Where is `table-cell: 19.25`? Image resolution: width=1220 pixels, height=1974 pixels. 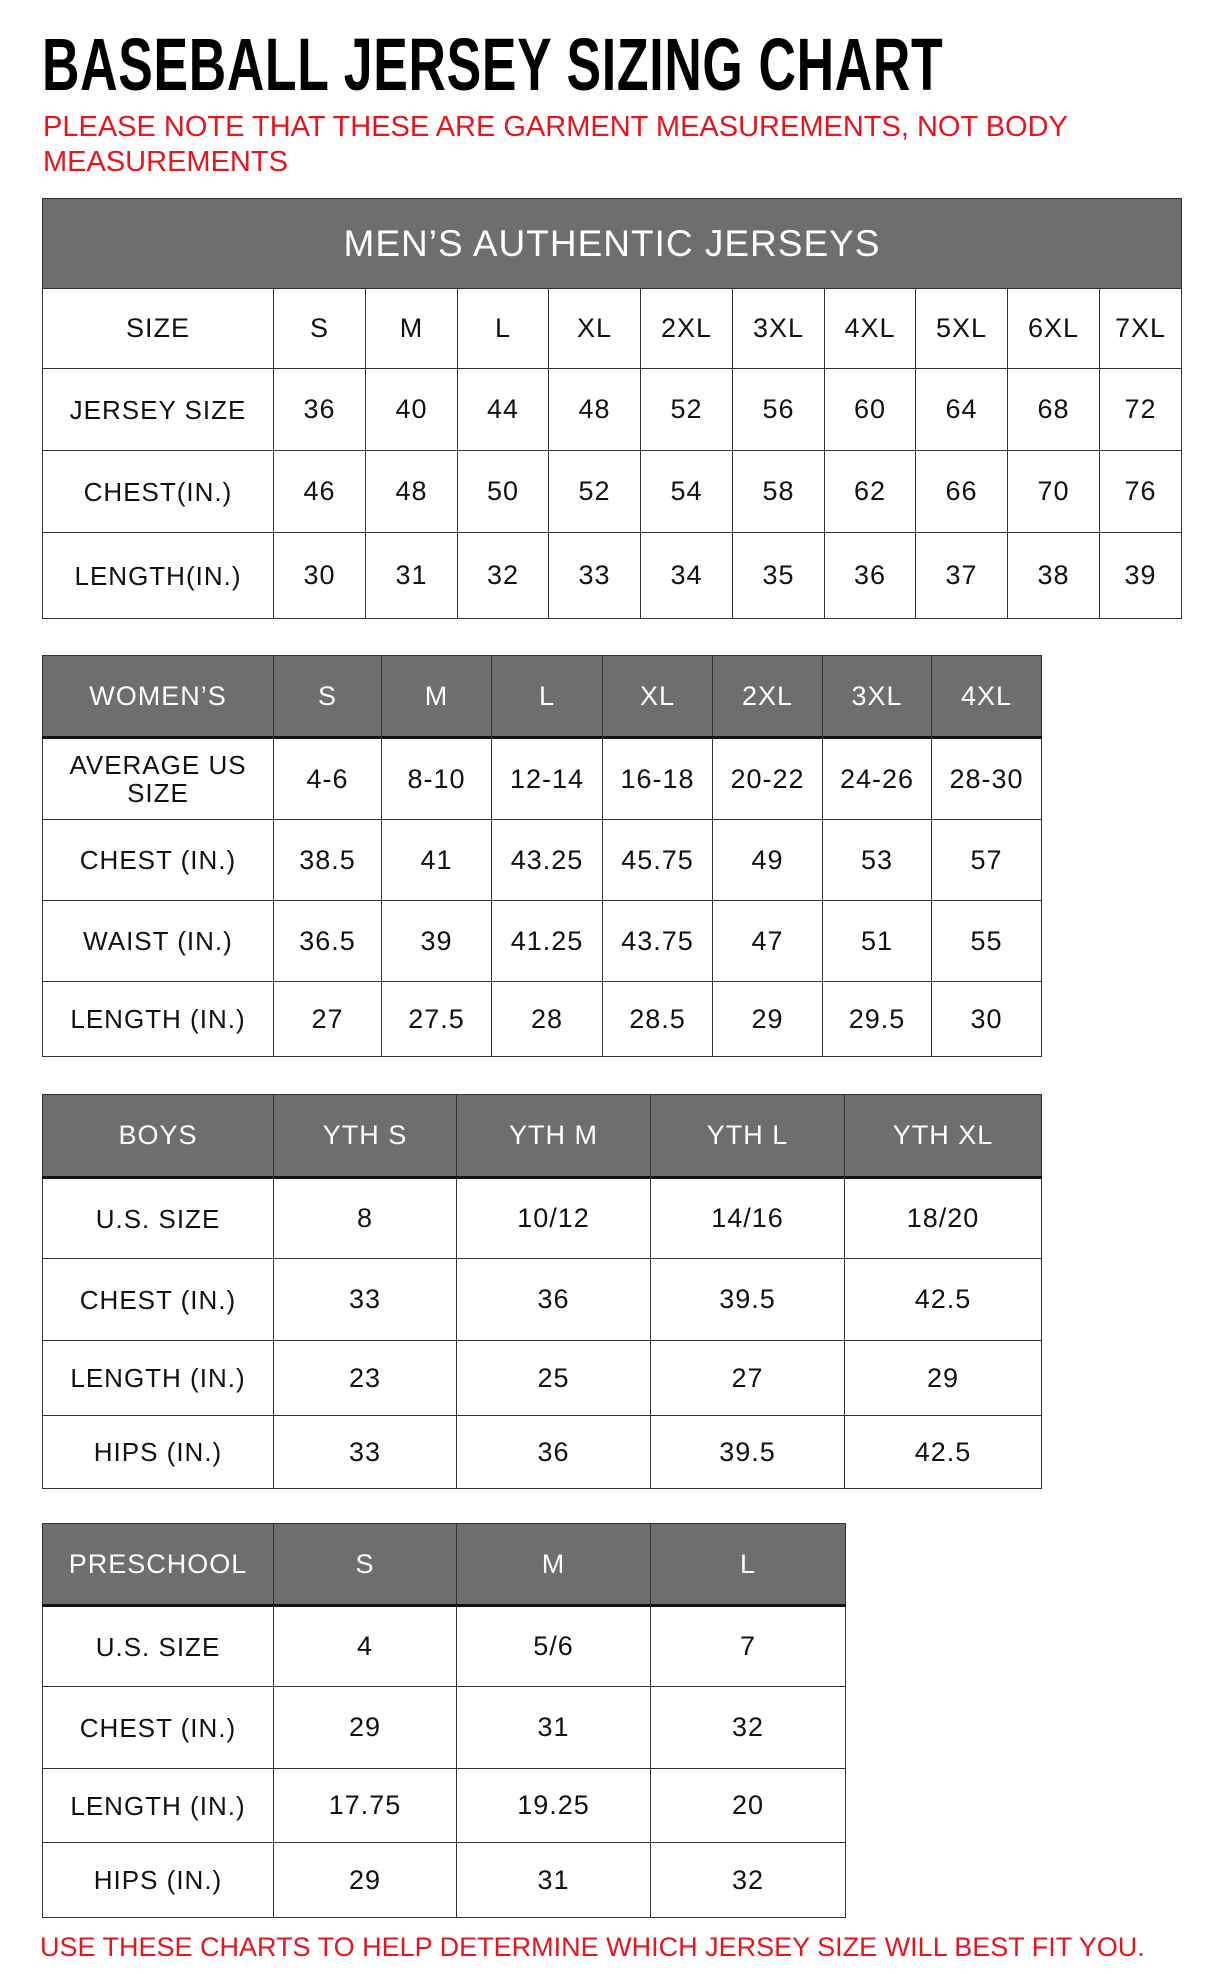 table-cell: 19.25 is located at coordinates (553, 1805).